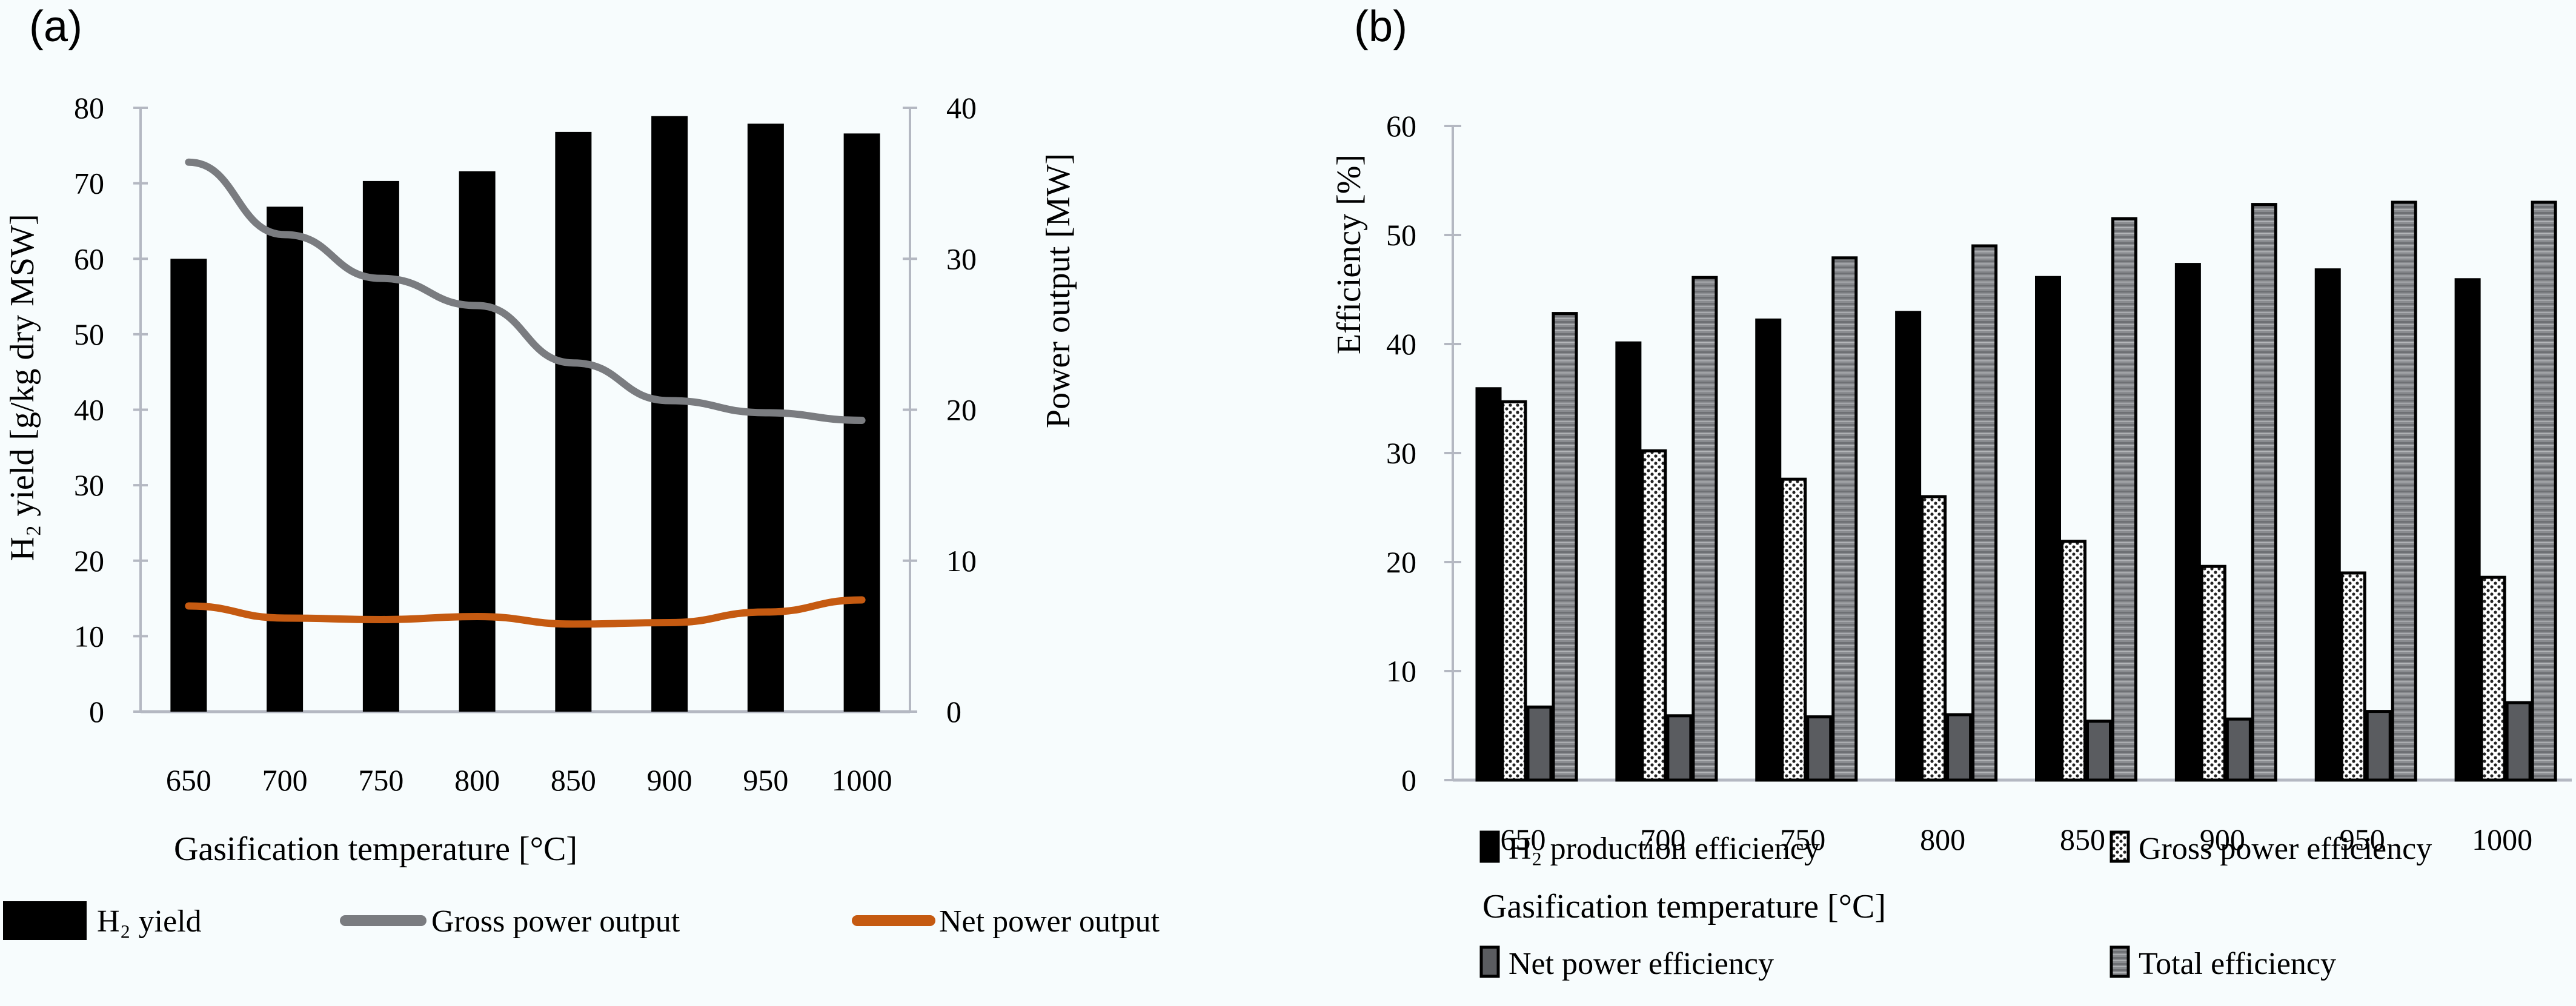 The width and height of the screenshot is (2576, 1006). What do you see at coordinates (1662, 839) in the screenshot?
I see `b-x-tick-label: 700` at bounding box center [1662, 839].